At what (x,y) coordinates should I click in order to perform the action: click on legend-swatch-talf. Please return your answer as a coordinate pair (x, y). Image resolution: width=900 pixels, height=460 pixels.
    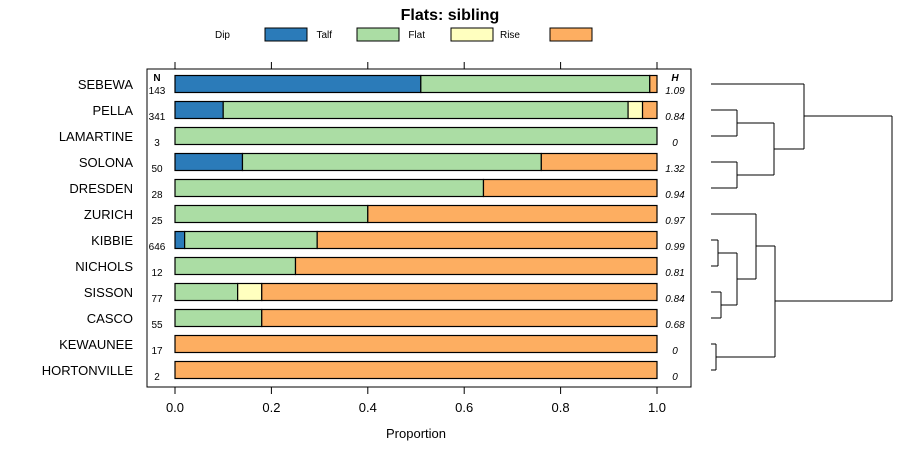
    Looking at the image, I should click on (378, 34).